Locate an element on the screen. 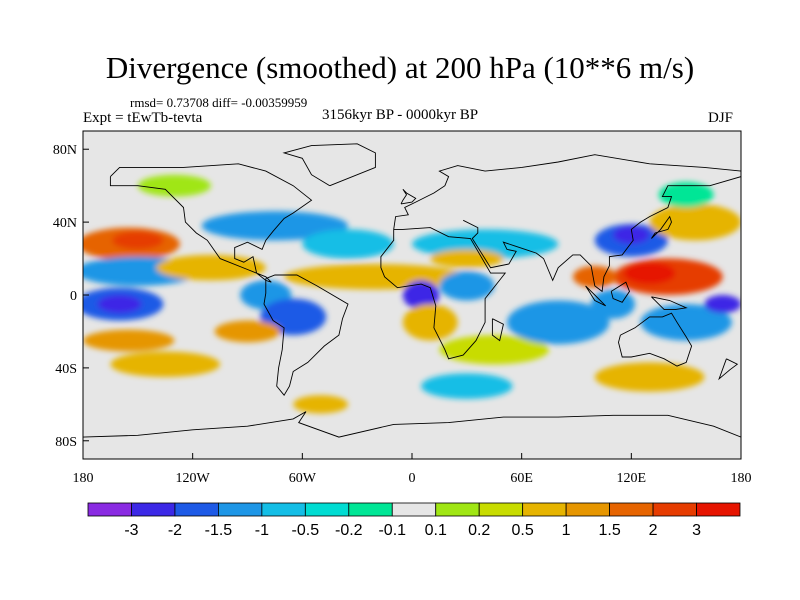 This screenshot has height=600, width=800. season-label: DJF is located at coordinates (721, 118).